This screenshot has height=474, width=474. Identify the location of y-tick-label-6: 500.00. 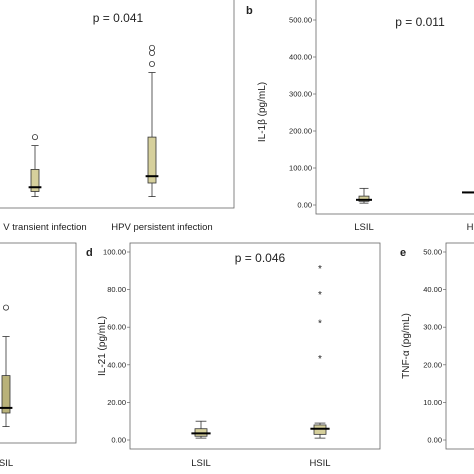
(300, 20).